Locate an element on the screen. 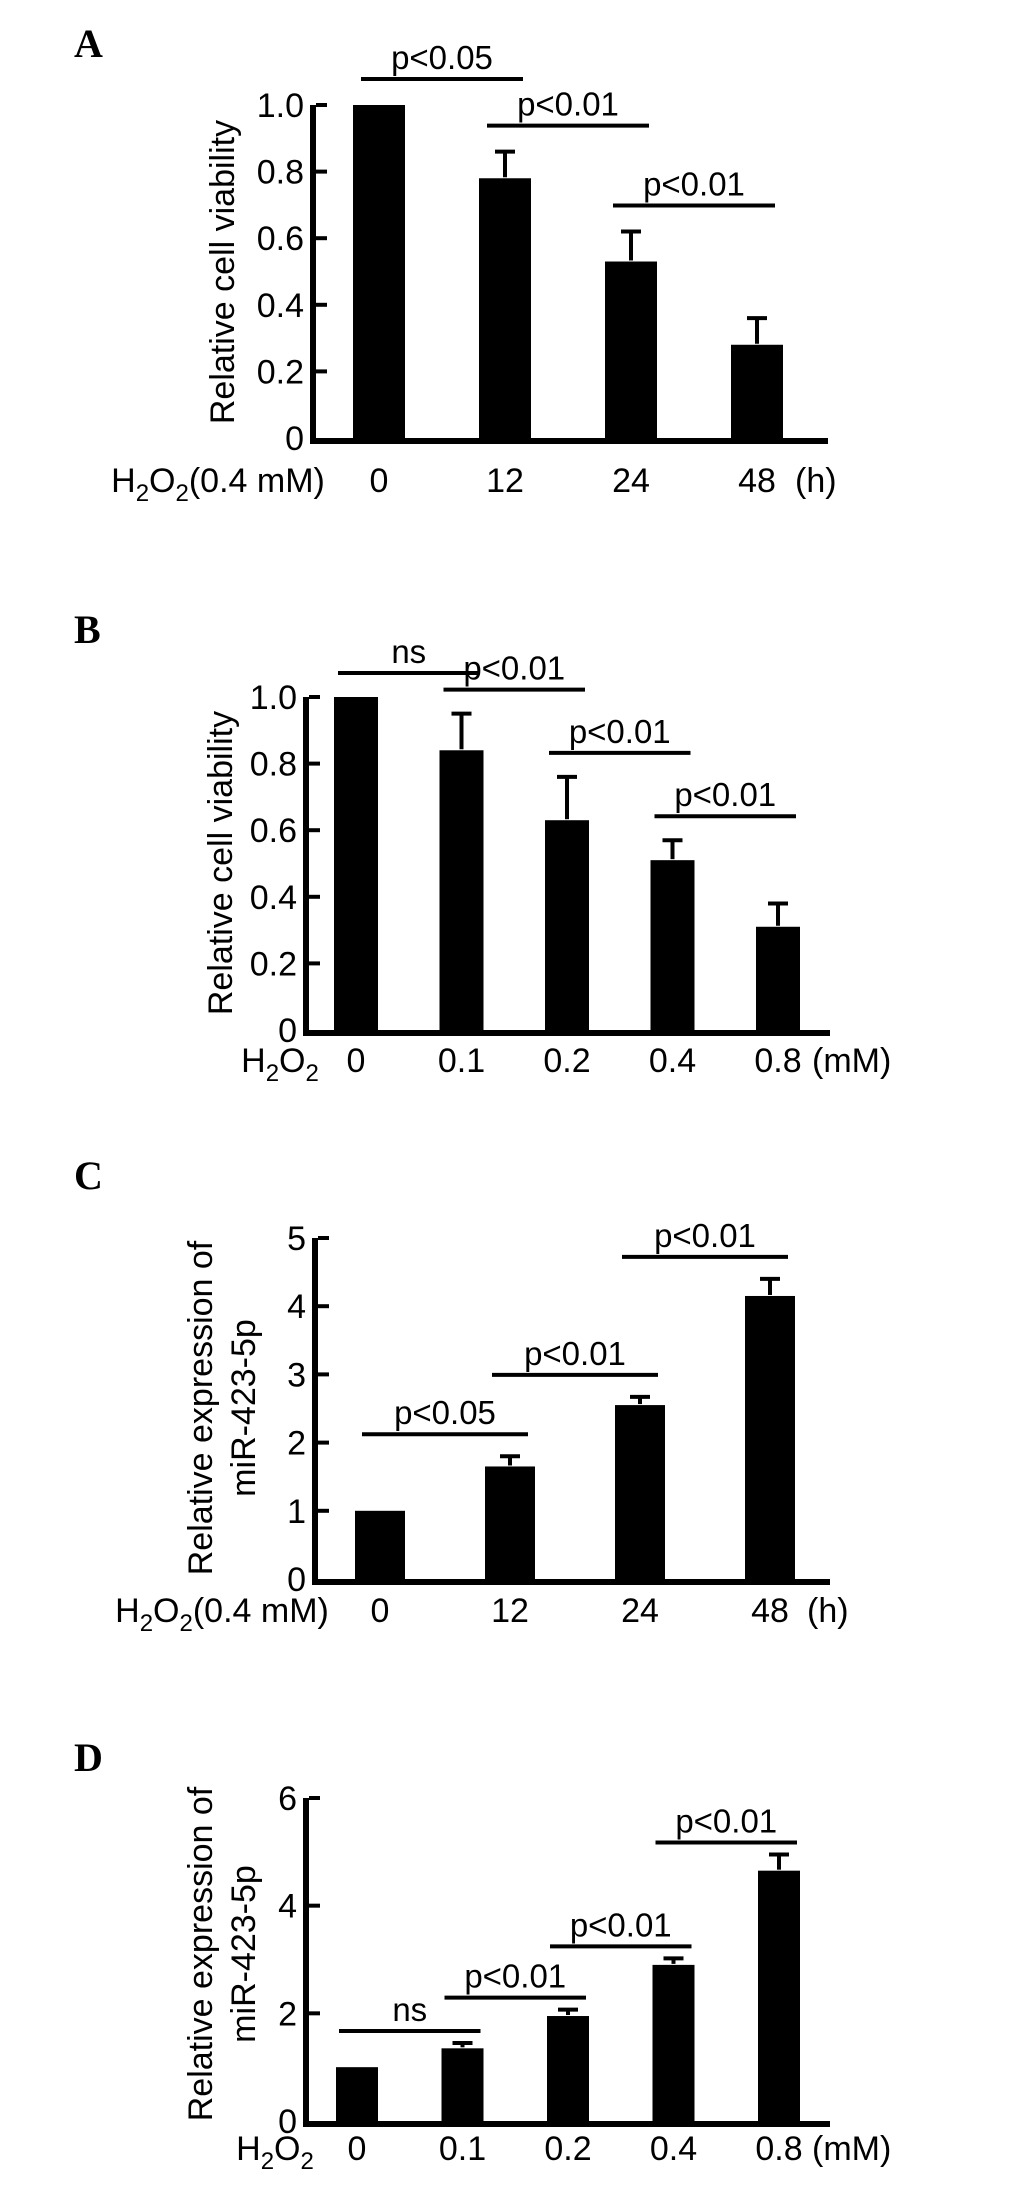  panel-c-letter: C is located at coordinates (88, 1175).